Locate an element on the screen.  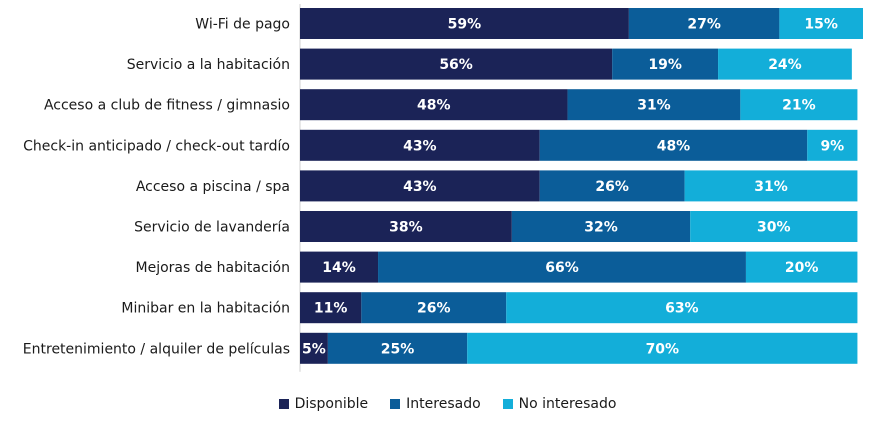
data-label: 30% is located at coordinates (774, 228).